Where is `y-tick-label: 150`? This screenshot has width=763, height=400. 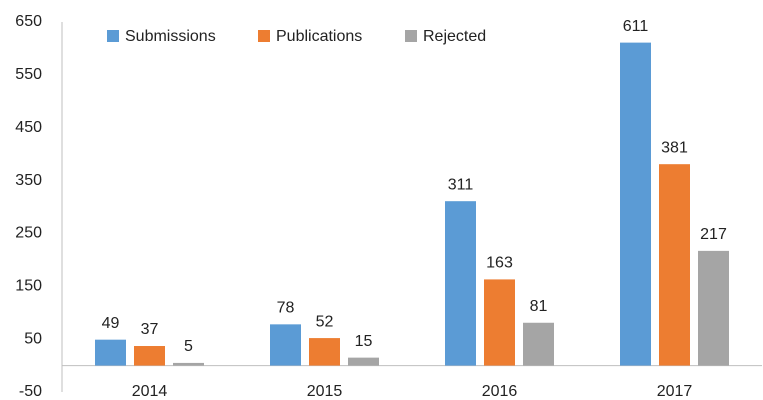 y-tick-label: 150 is located at coordinates (28, 286).